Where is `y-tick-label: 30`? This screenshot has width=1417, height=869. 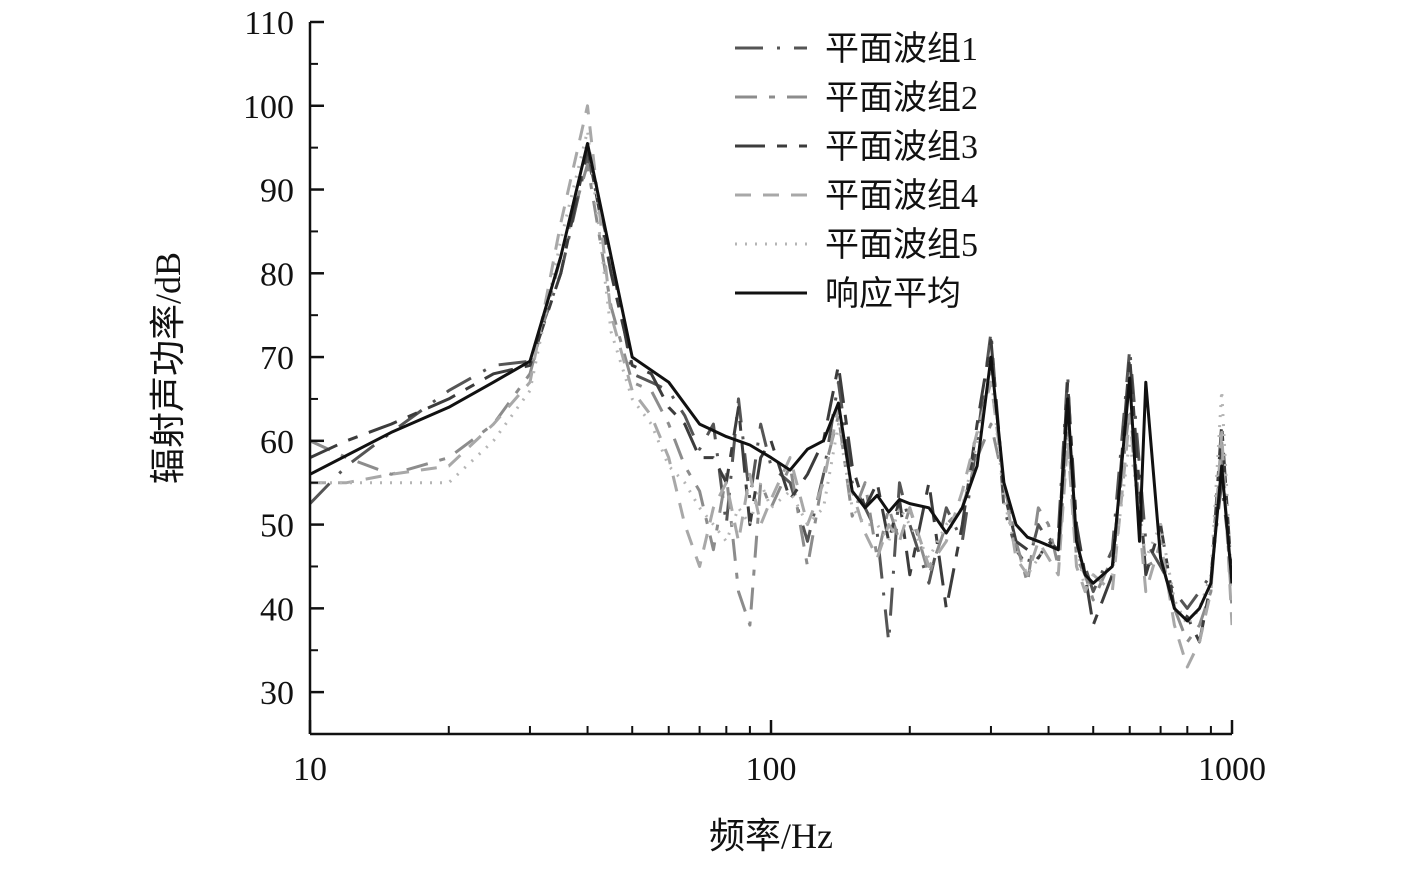
y-tick-label: 30 is located at coordinates (277, 693).